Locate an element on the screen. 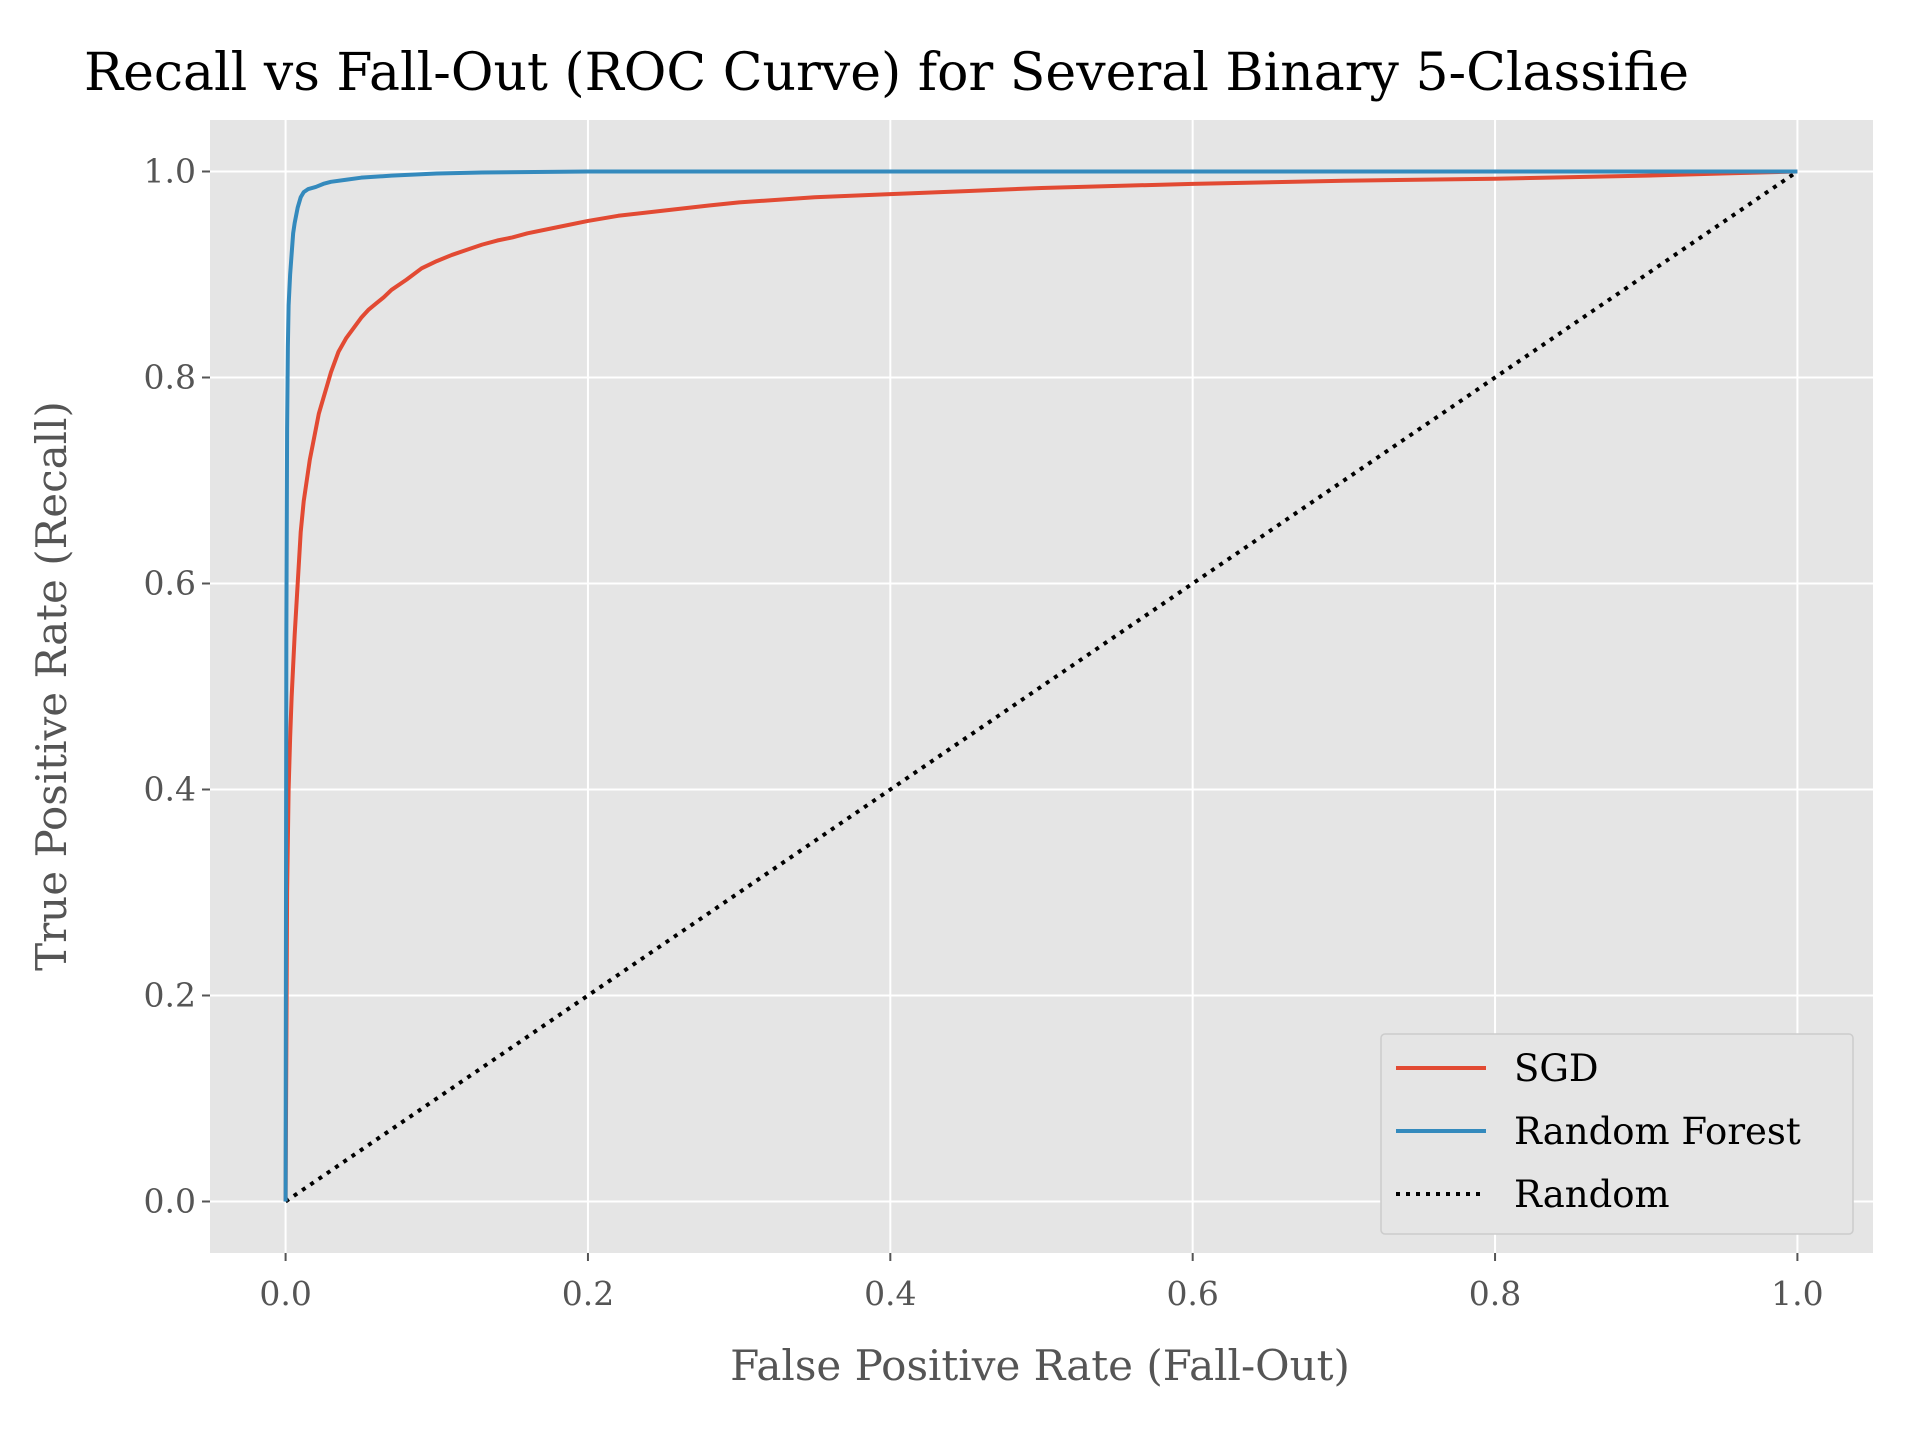 Image resolution: width=1920 pixels, height=1440 pixels. legend-label-random: Random is located at coordinates (1592, 1194).